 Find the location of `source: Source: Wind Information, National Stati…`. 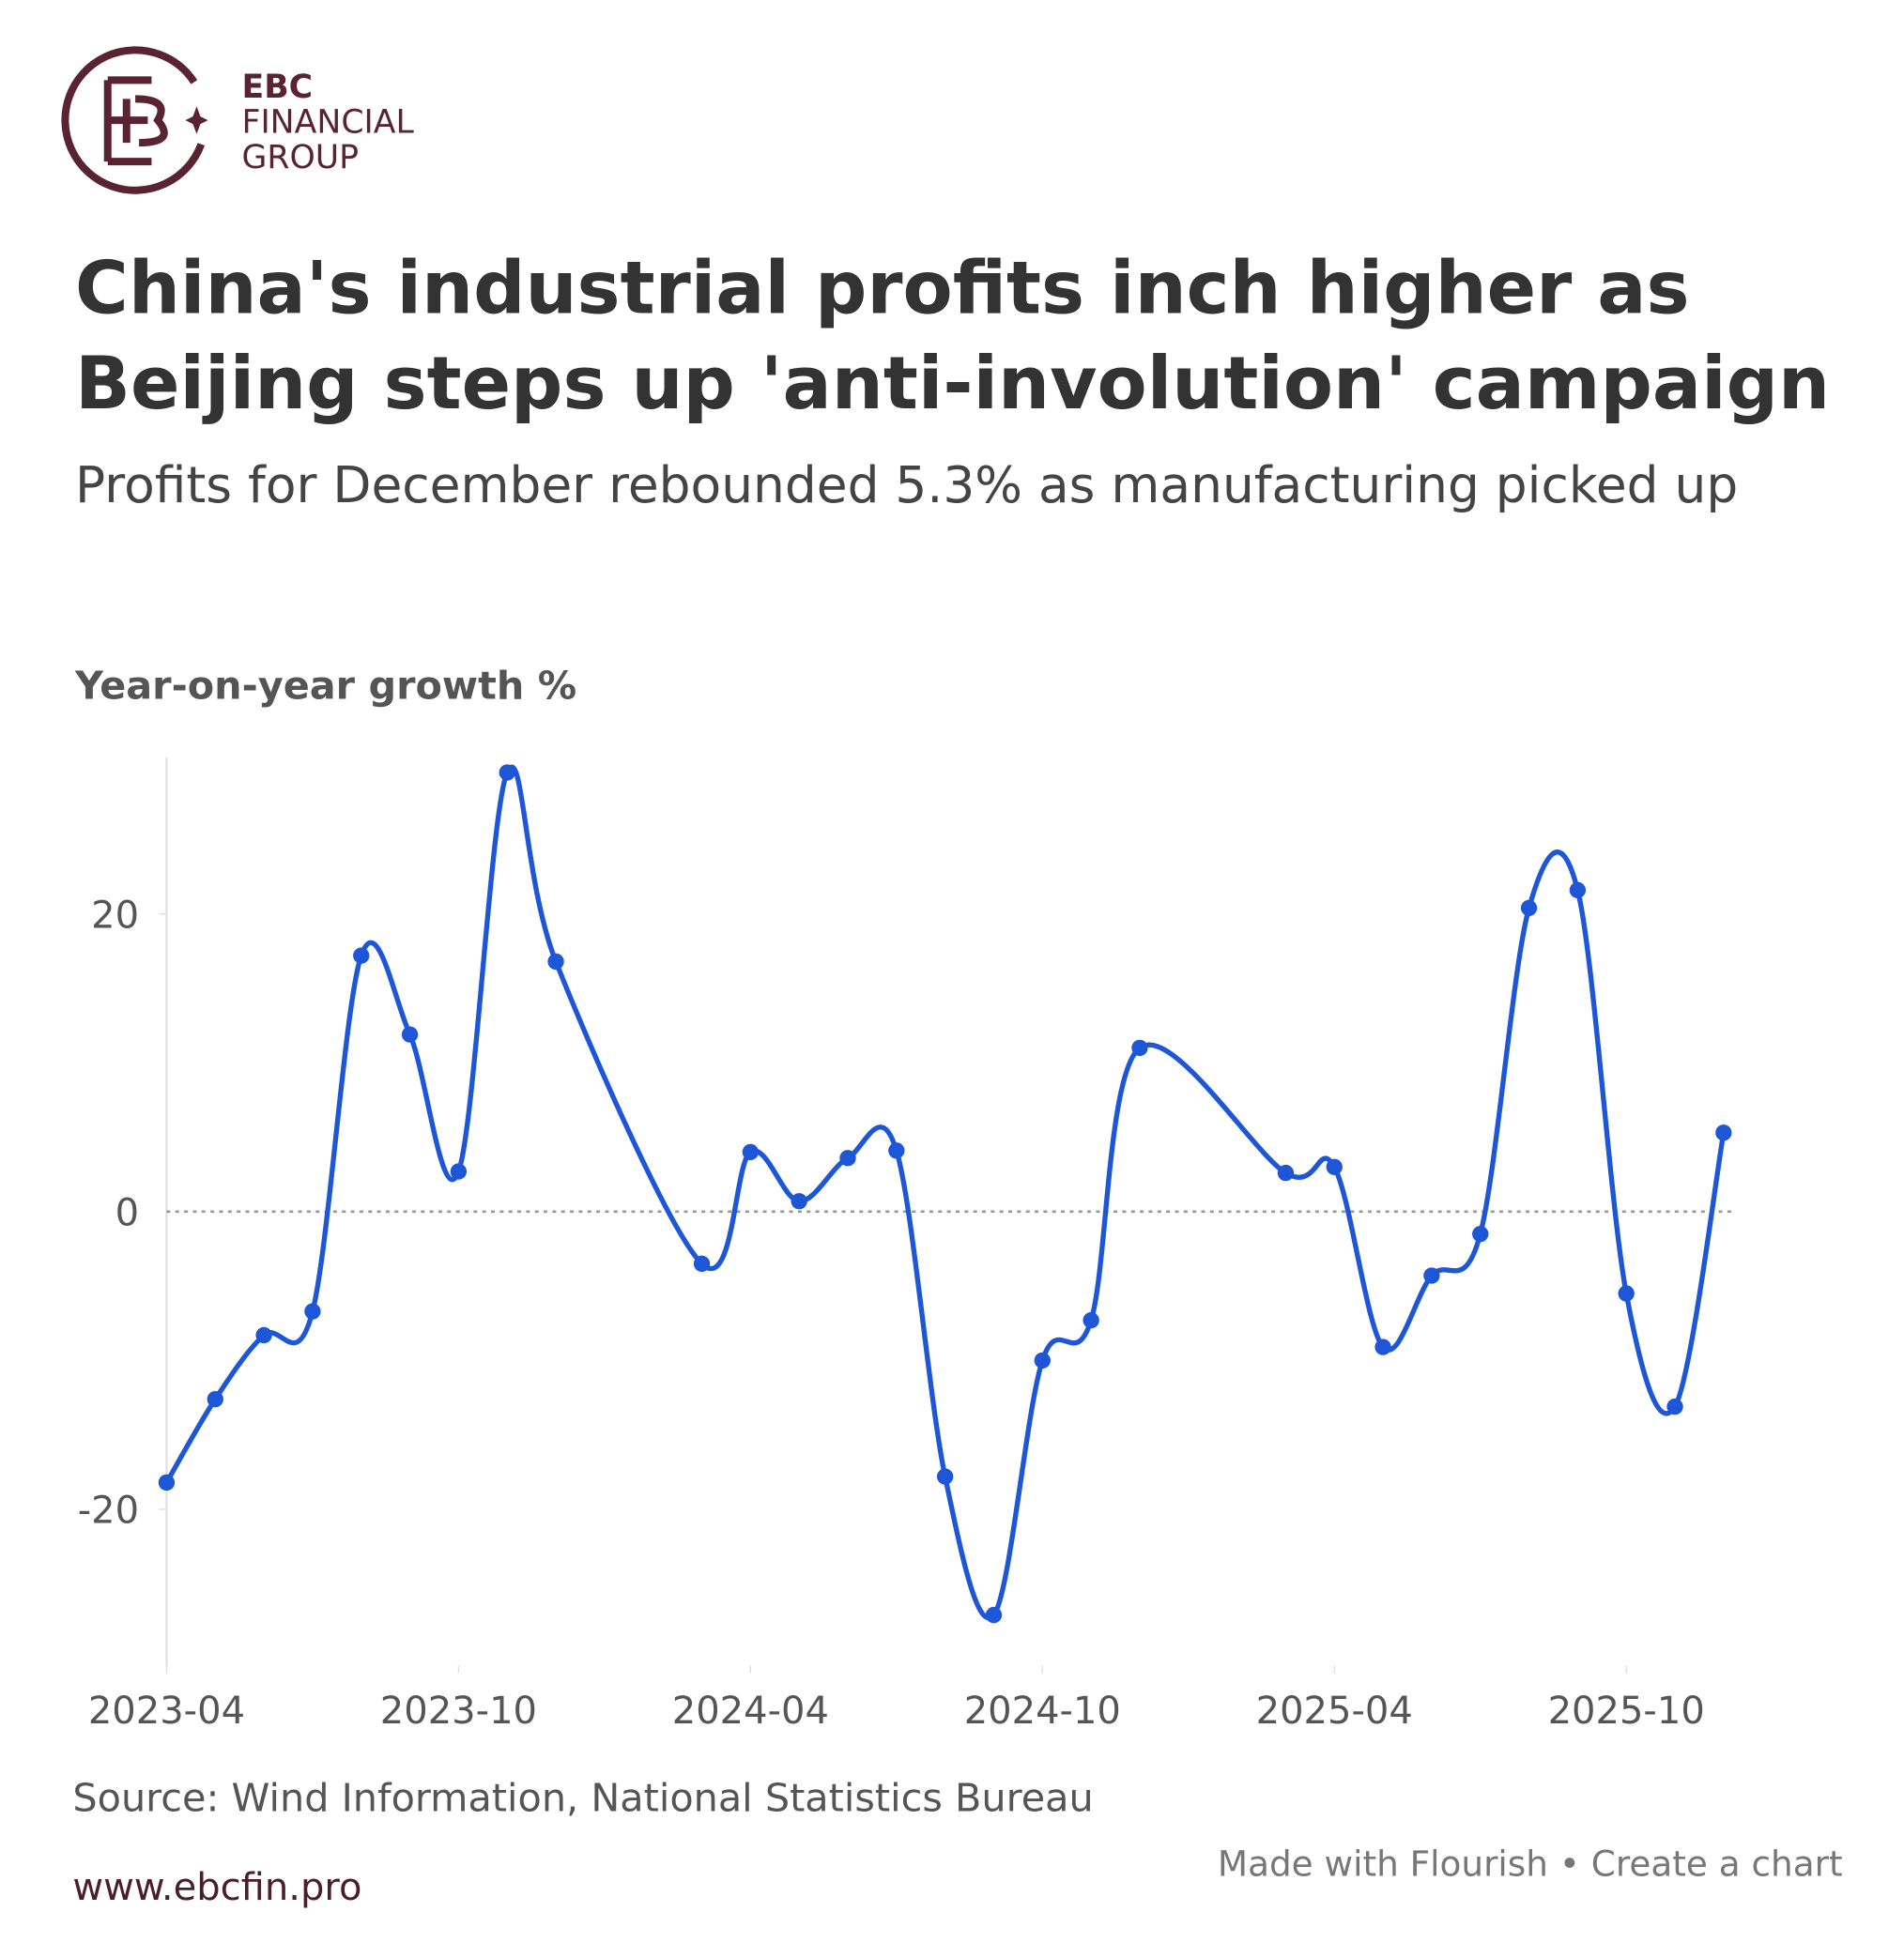

source: Source: Wind Information, National Stati… is located at coordinates (583, 1798).